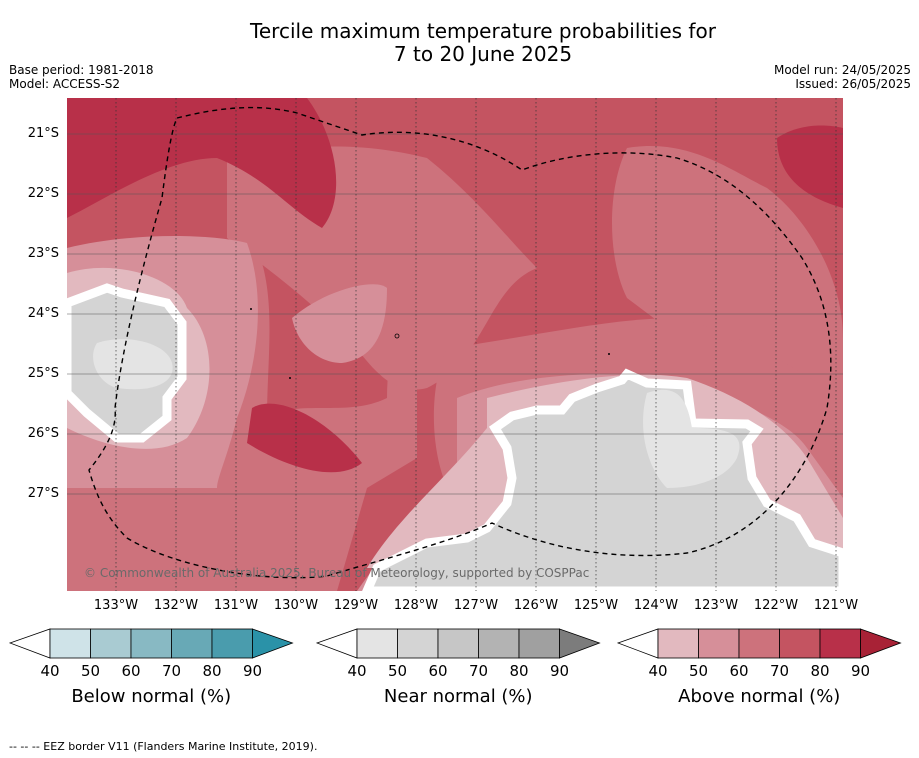 The width and height of the screenshot is (919, 758). Describe the element at coordinates (43, 433) in the screenshot. I see `lat-label: 26°S` at that location.